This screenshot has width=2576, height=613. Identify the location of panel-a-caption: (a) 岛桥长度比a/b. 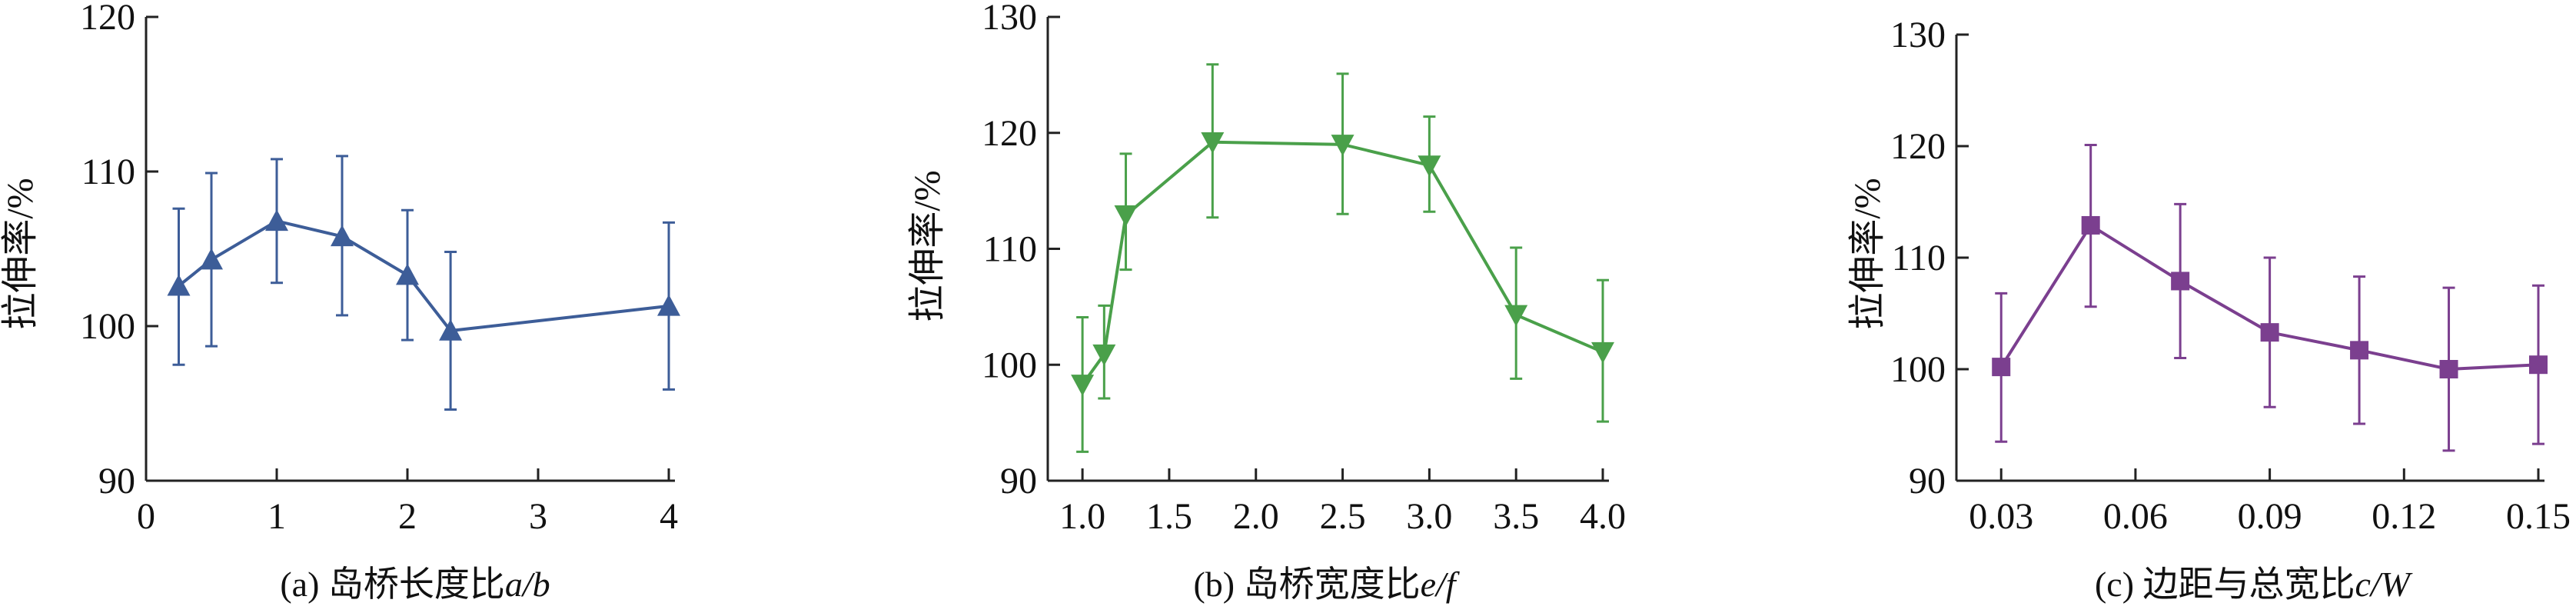
(415, 584).